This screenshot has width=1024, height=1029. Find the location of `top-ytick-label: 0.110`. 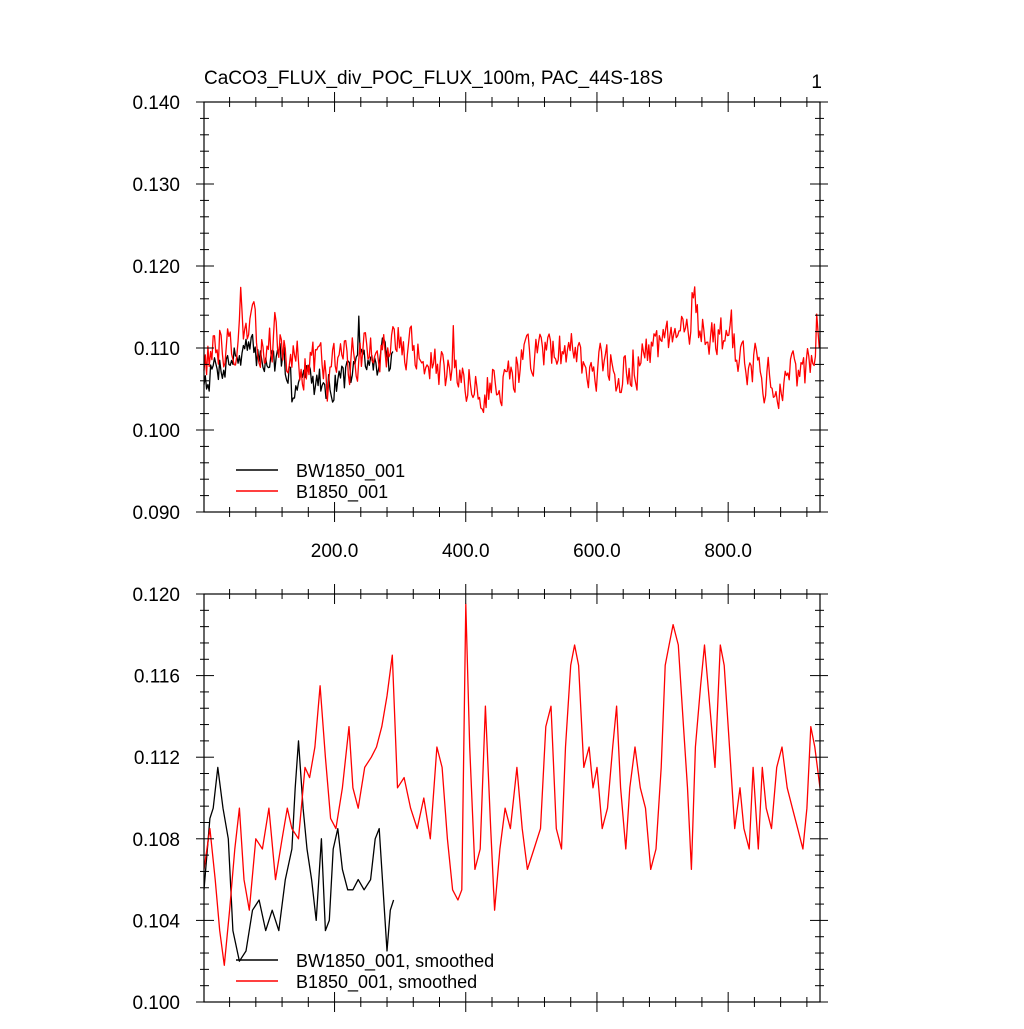

top-ytick-label: 0.110 is located at coordinates (157, 349).